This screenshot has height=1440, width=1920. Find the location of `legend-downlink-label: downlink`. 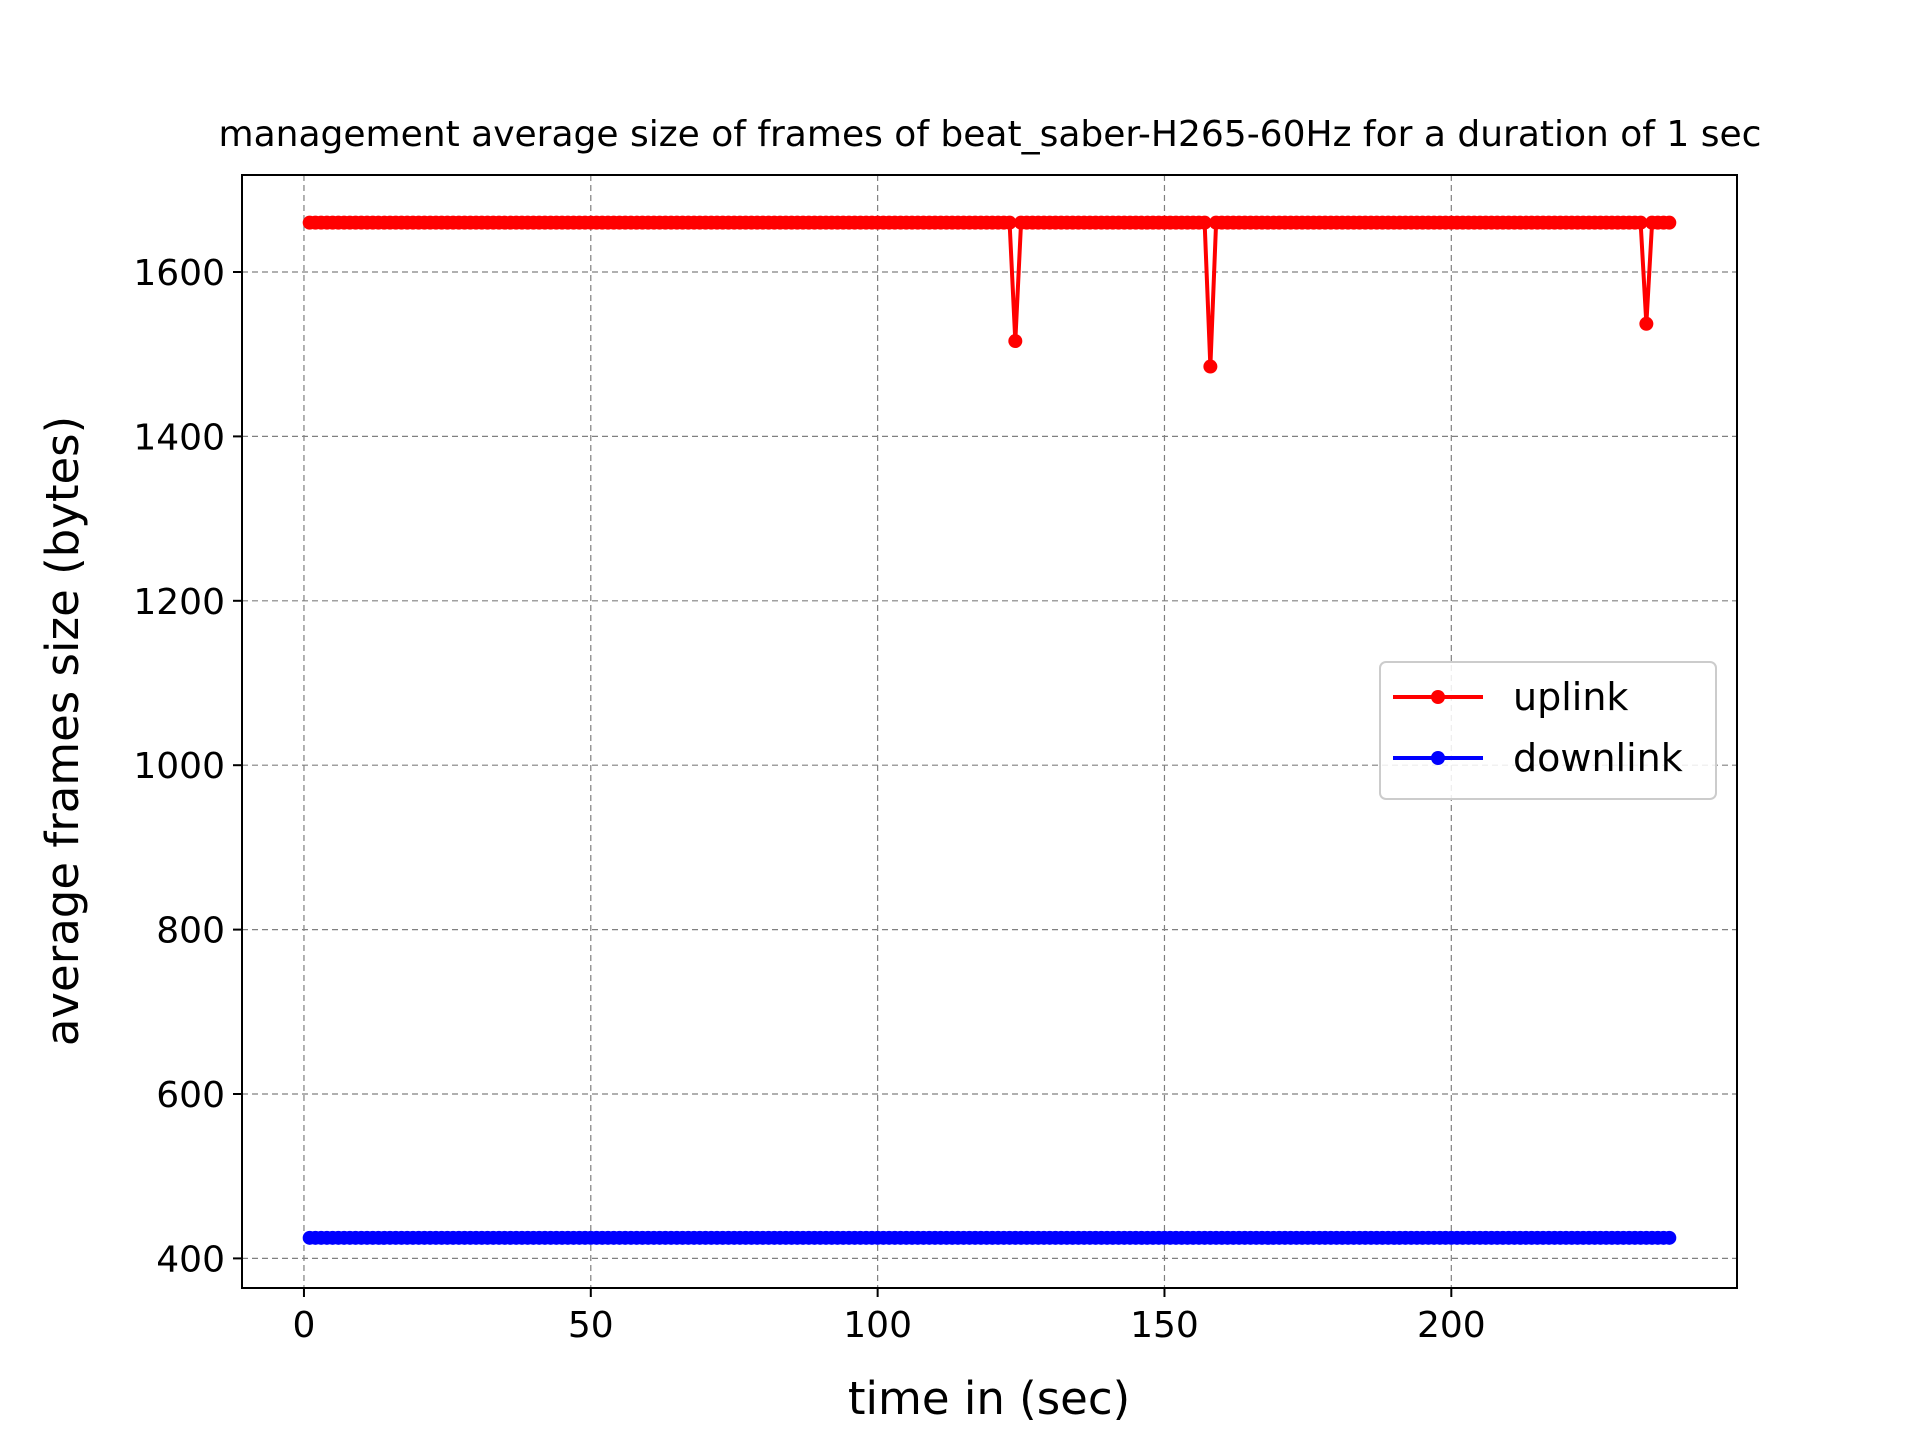

legend-downlink-label: downlink is located at coordinates (1598, 758).